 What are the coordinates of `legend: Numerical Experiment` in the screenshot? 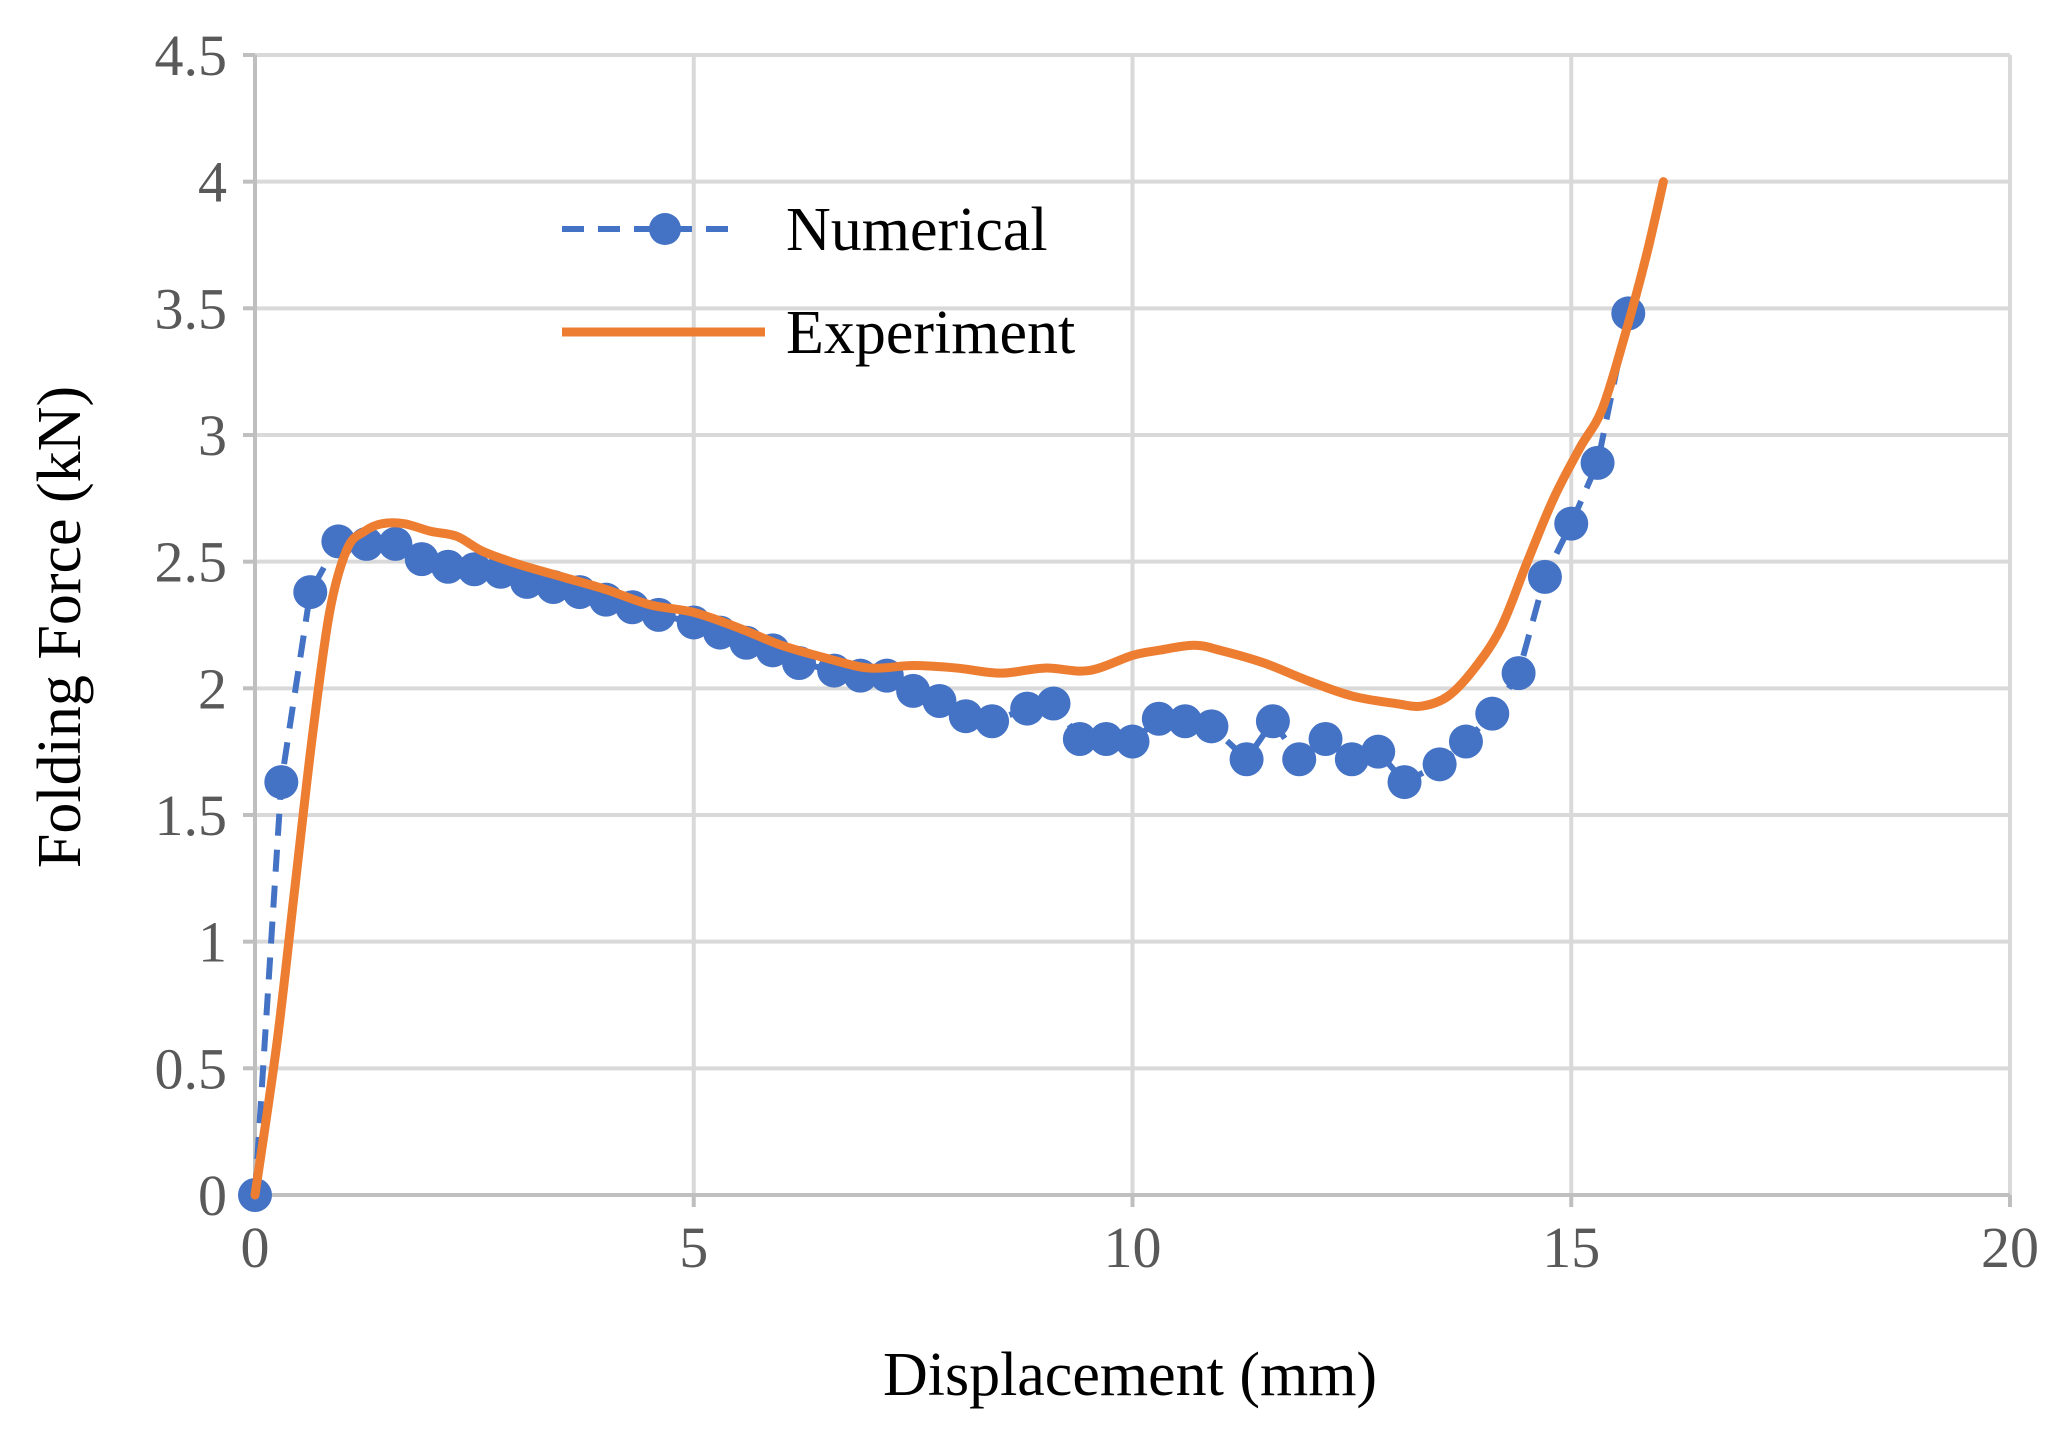 It's located at (818, 281).